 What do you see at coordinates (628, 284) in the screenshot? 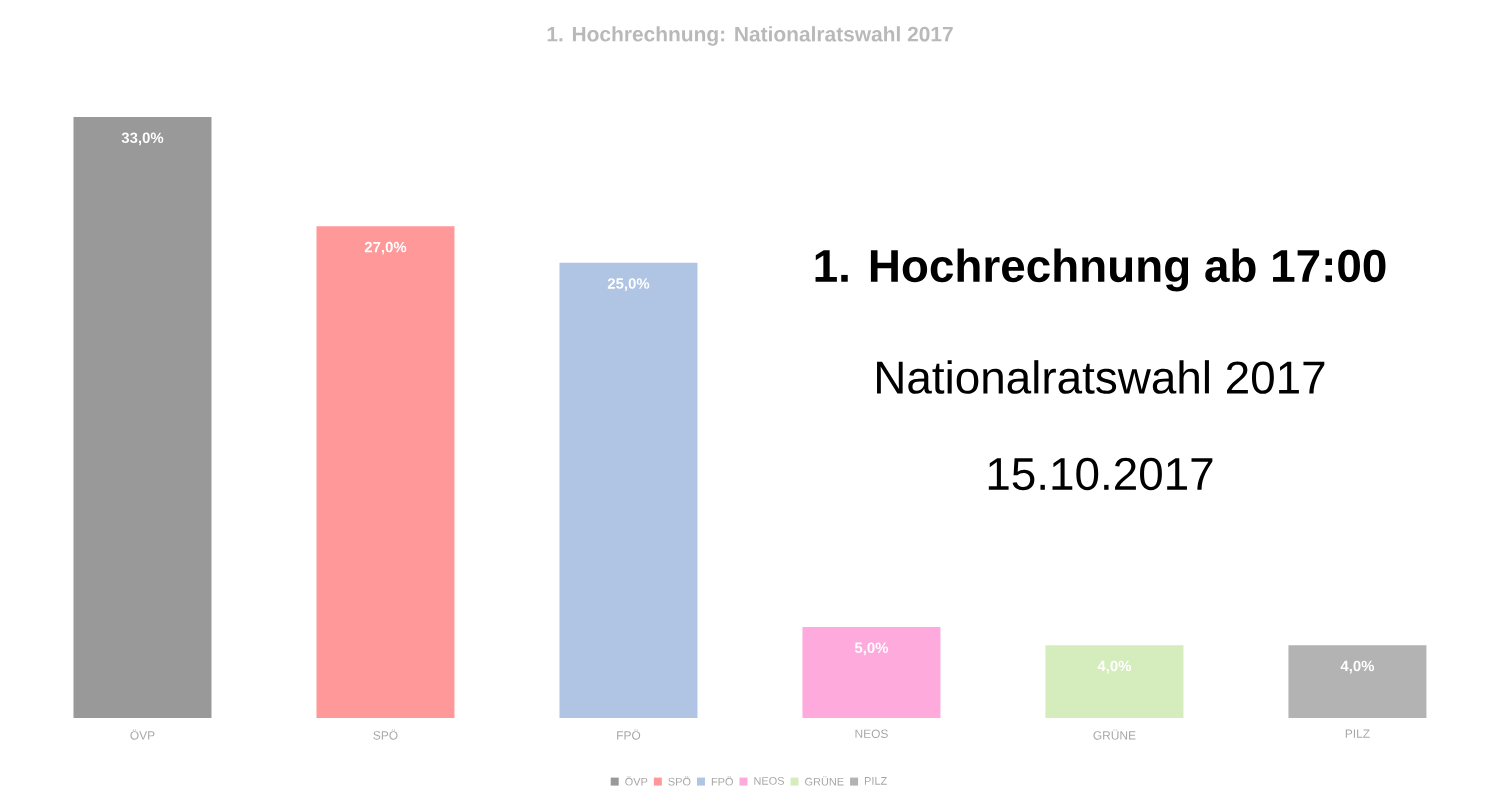
I see `data-label: 25,0%` at bounding box center [628, 284].